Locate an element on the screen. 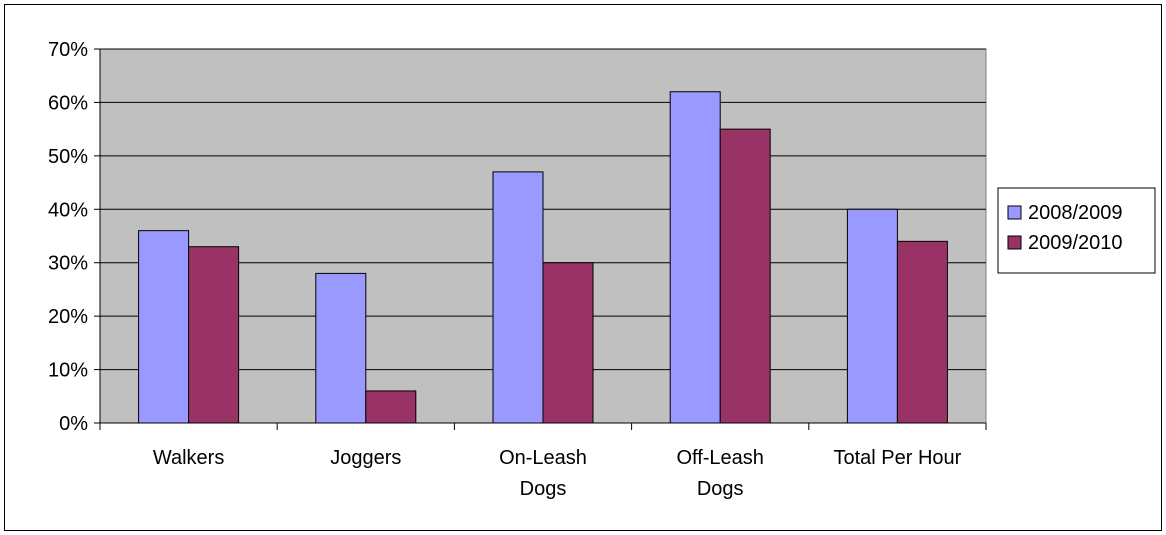 This screenshot has height=535, width=1166. x-category-label: Walkers is located at coordinates (188, 458).